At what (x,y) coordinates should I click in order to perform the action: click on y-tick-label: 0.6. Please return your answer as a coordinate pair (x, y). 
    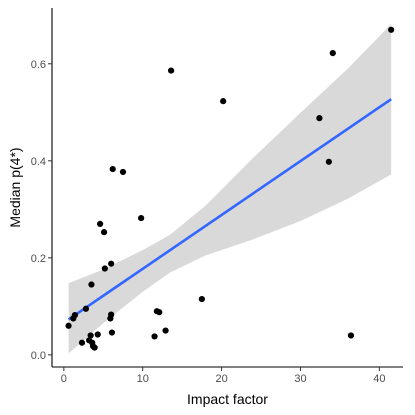
    Looking at the image, I should click on (38, 65).